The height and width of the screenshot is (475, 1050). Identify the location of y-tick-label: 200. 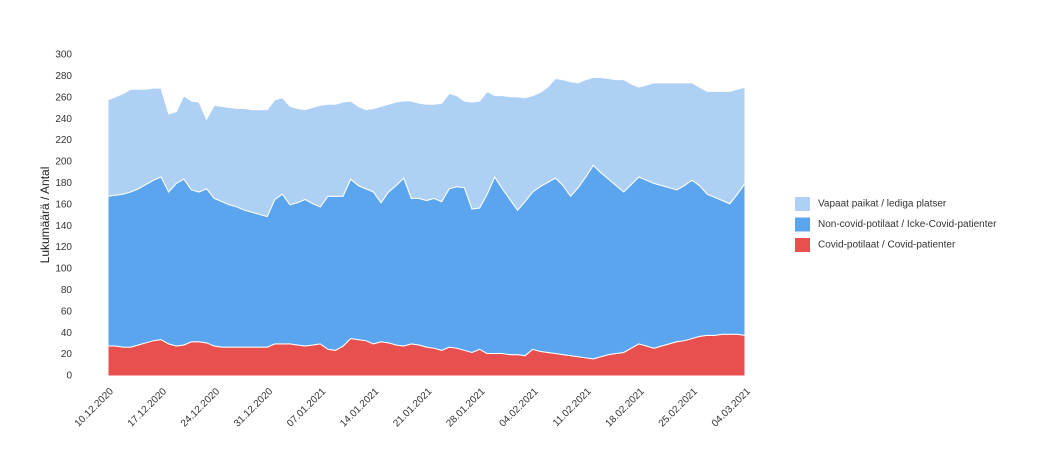
(63, 162).